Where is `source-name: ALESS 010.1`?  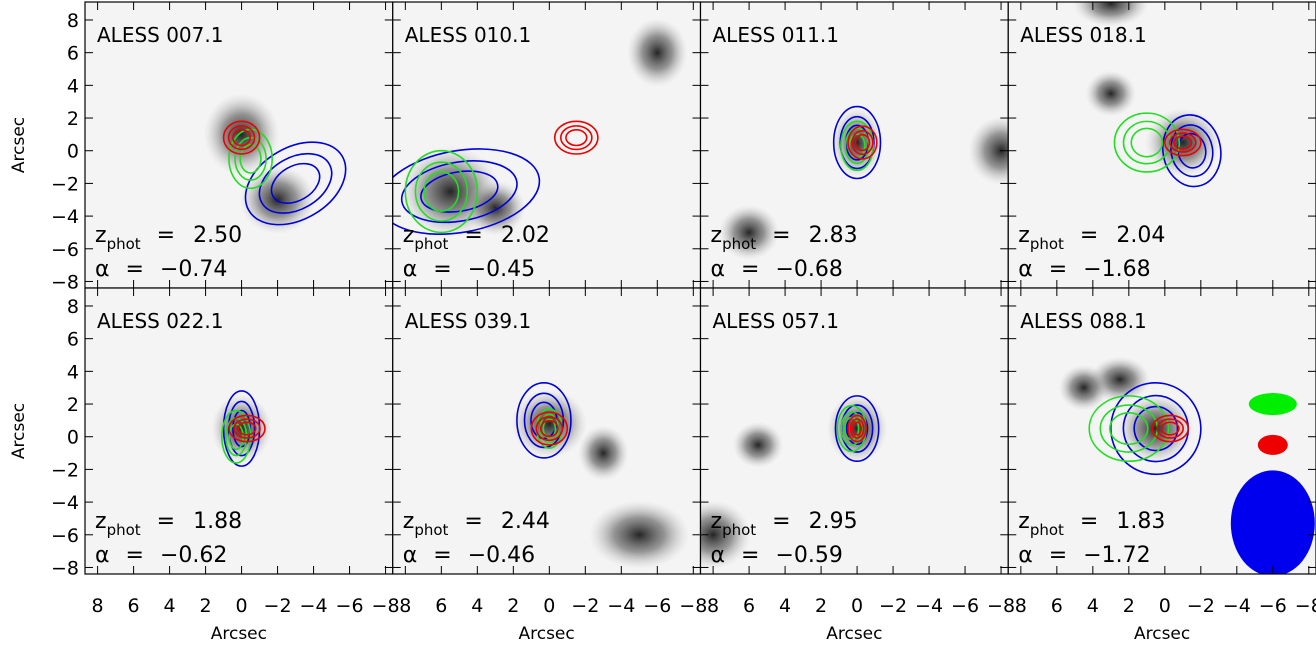
source-name: ALESS 010.1 is located at coordinates (468, 35).